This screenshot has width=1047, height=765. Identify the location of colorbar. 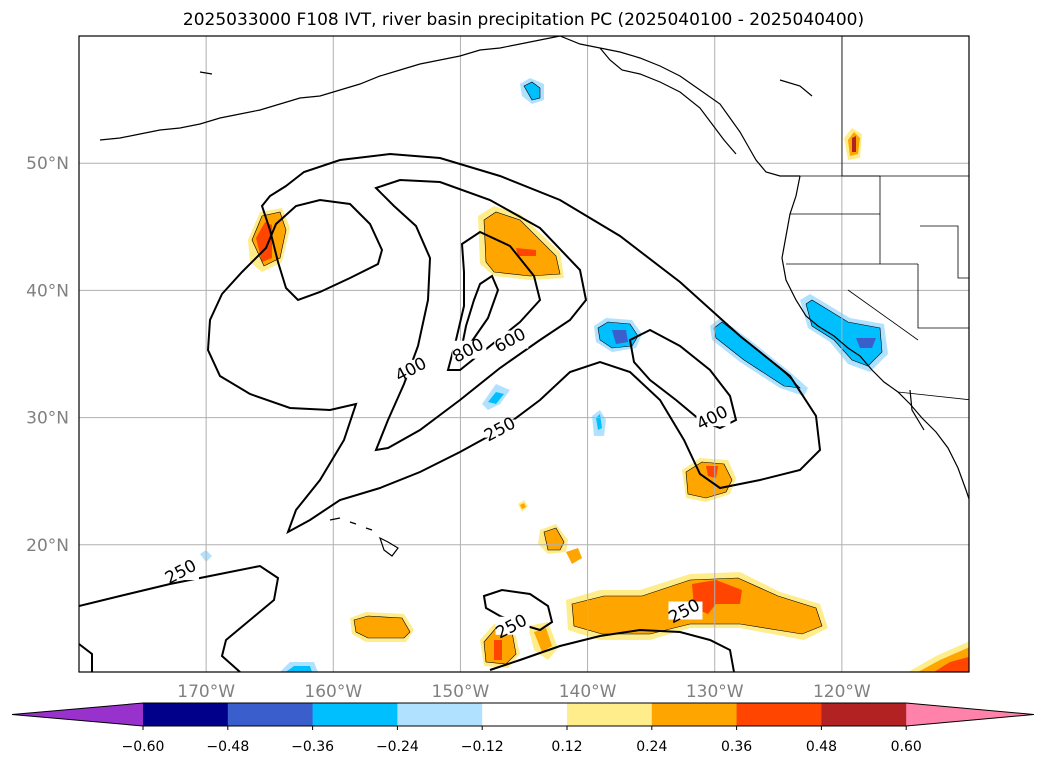
(523, 714).